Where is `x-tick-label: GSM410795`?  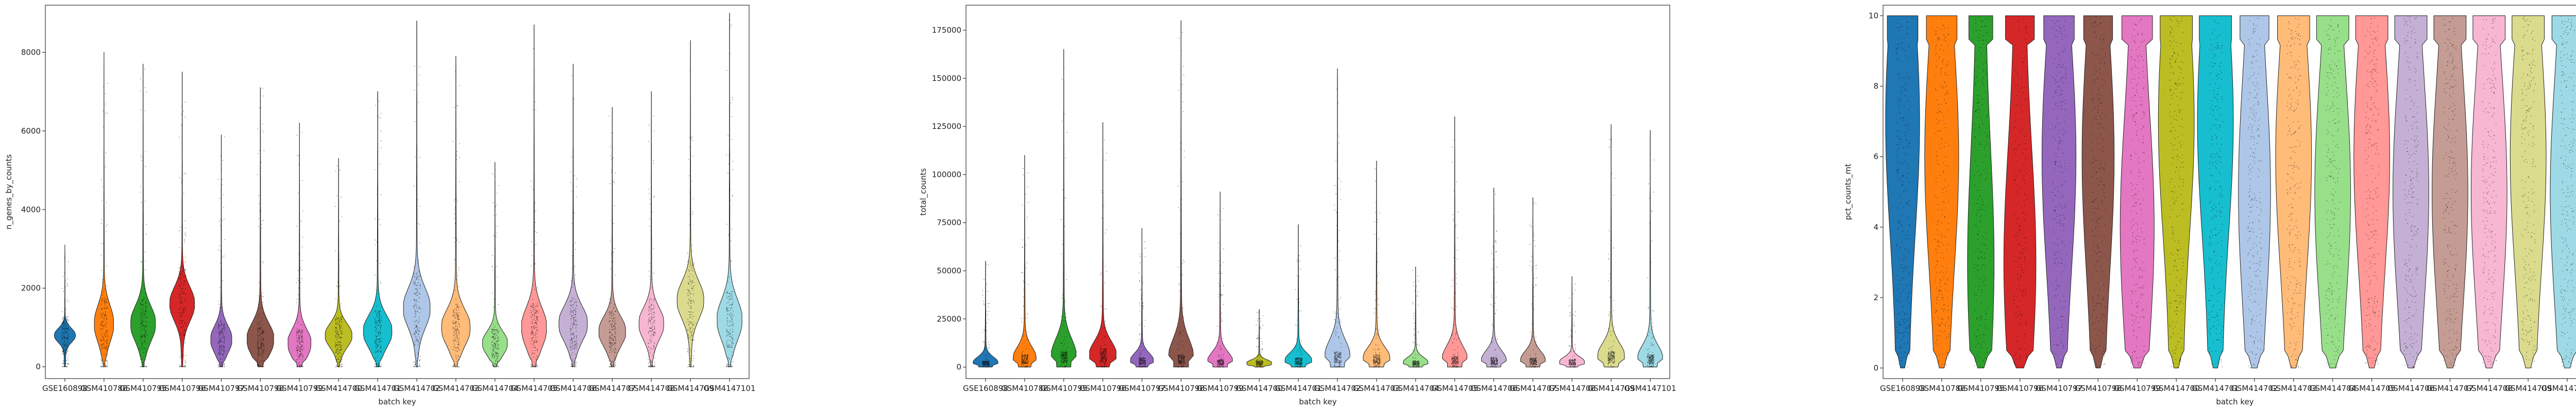
x-tick-label: GSM410795 is located at coordinates (143, 389).